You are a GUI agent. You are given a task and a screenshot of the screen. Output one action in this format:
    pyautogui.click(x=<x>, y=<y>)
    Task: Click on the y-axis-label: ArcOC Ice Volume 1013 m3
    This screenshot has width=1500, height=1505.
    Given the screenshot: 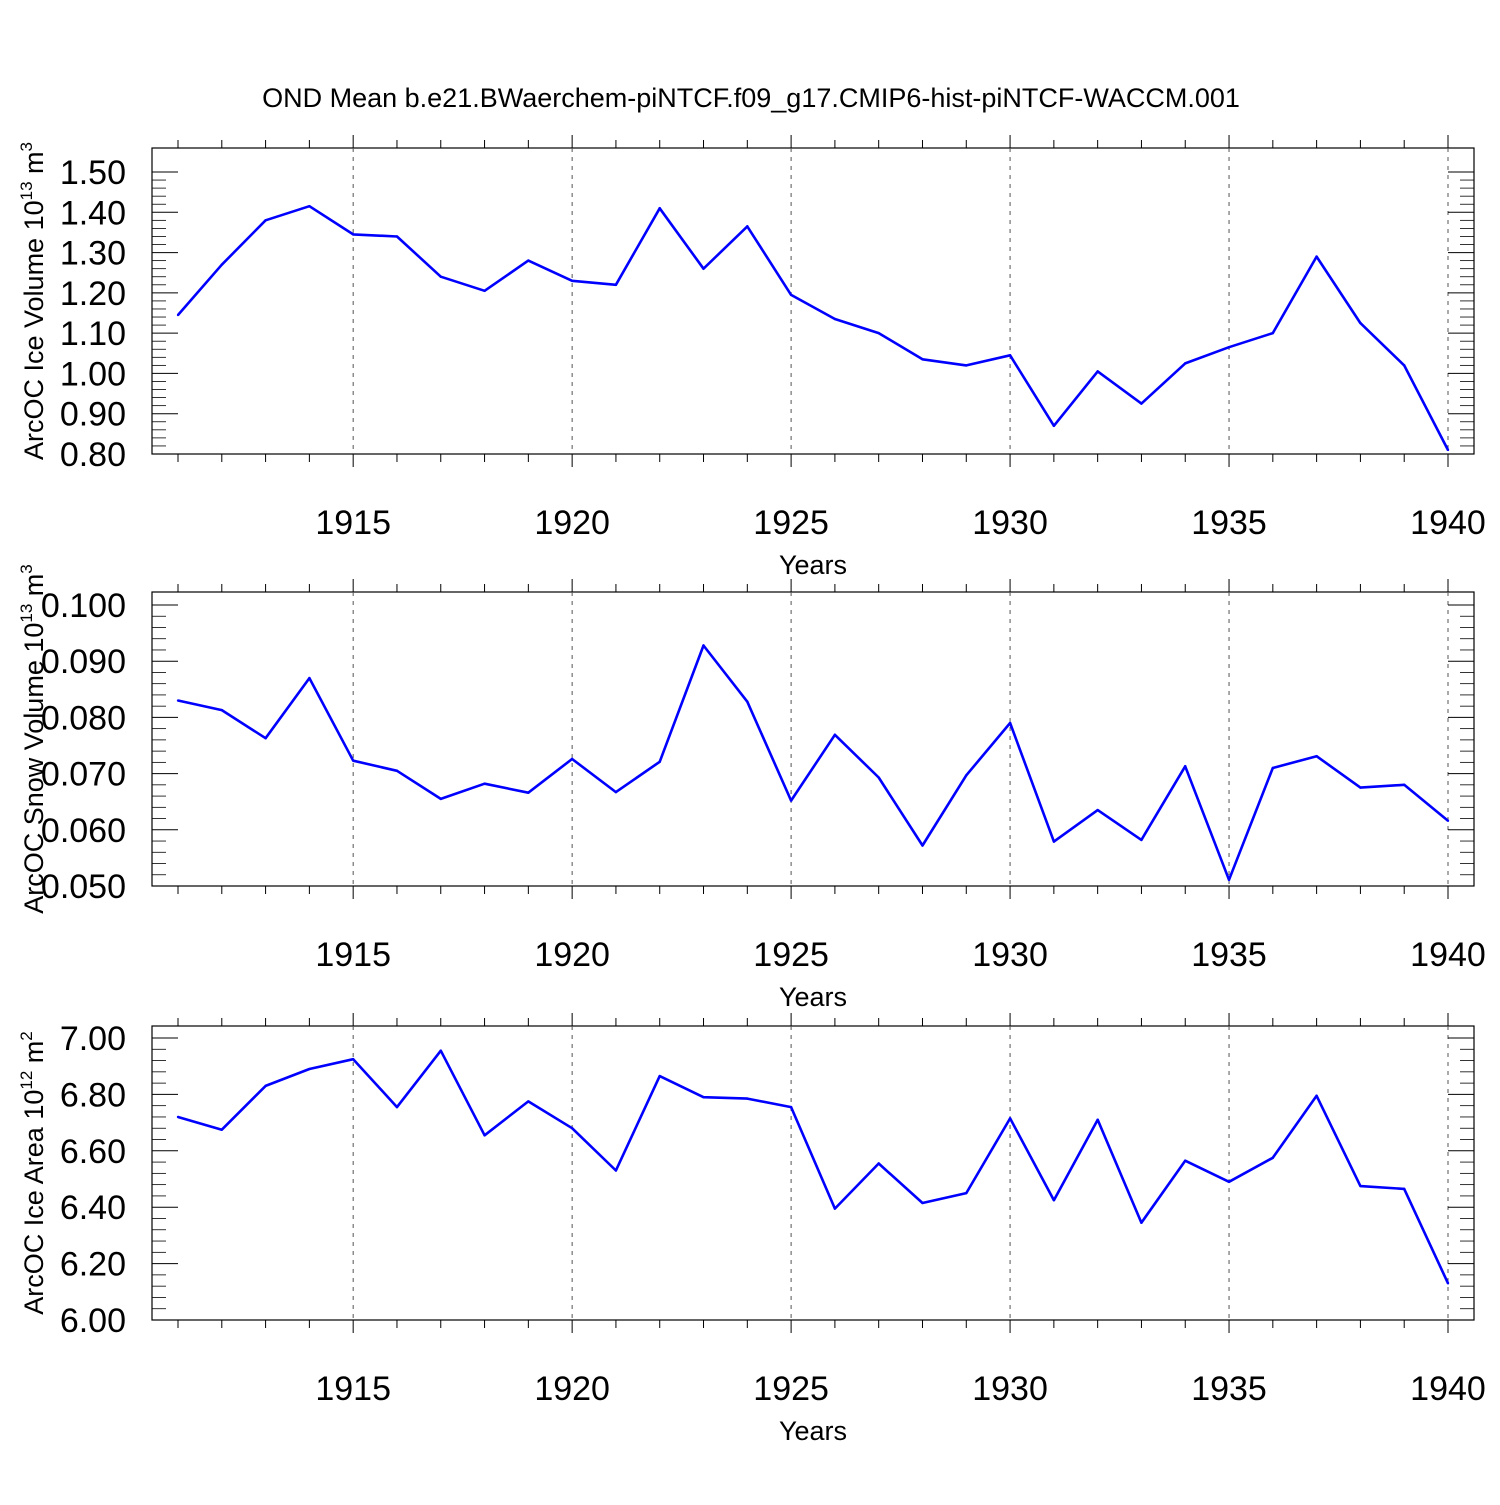 What is the action you would take?
    pyautogui.click(x=33, y=301)
    